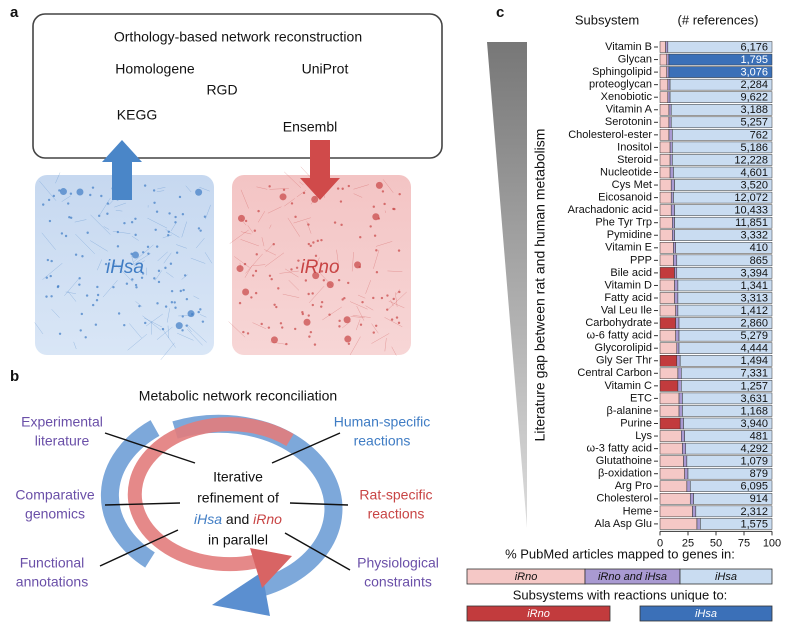  What do you see at coordinates (624, 499) in the screenshot?
I see `category-label: Cholesterol` at bounding box center [624, 499].